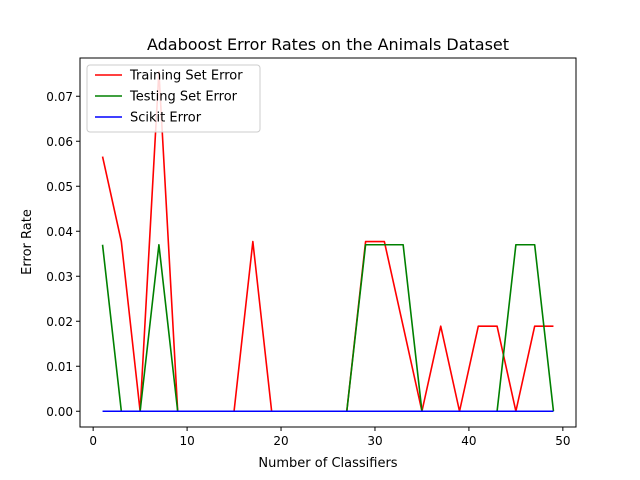 Image resolution: width=640 pixels, height=480 pixels. What do you see at coordinates (63, 254) in the screenshot?
I see `y-axis-ticks: 0.00 0.01 0.02 0.03 0.04 0.05 0.06 0.07` at bounding box center [63, 254].